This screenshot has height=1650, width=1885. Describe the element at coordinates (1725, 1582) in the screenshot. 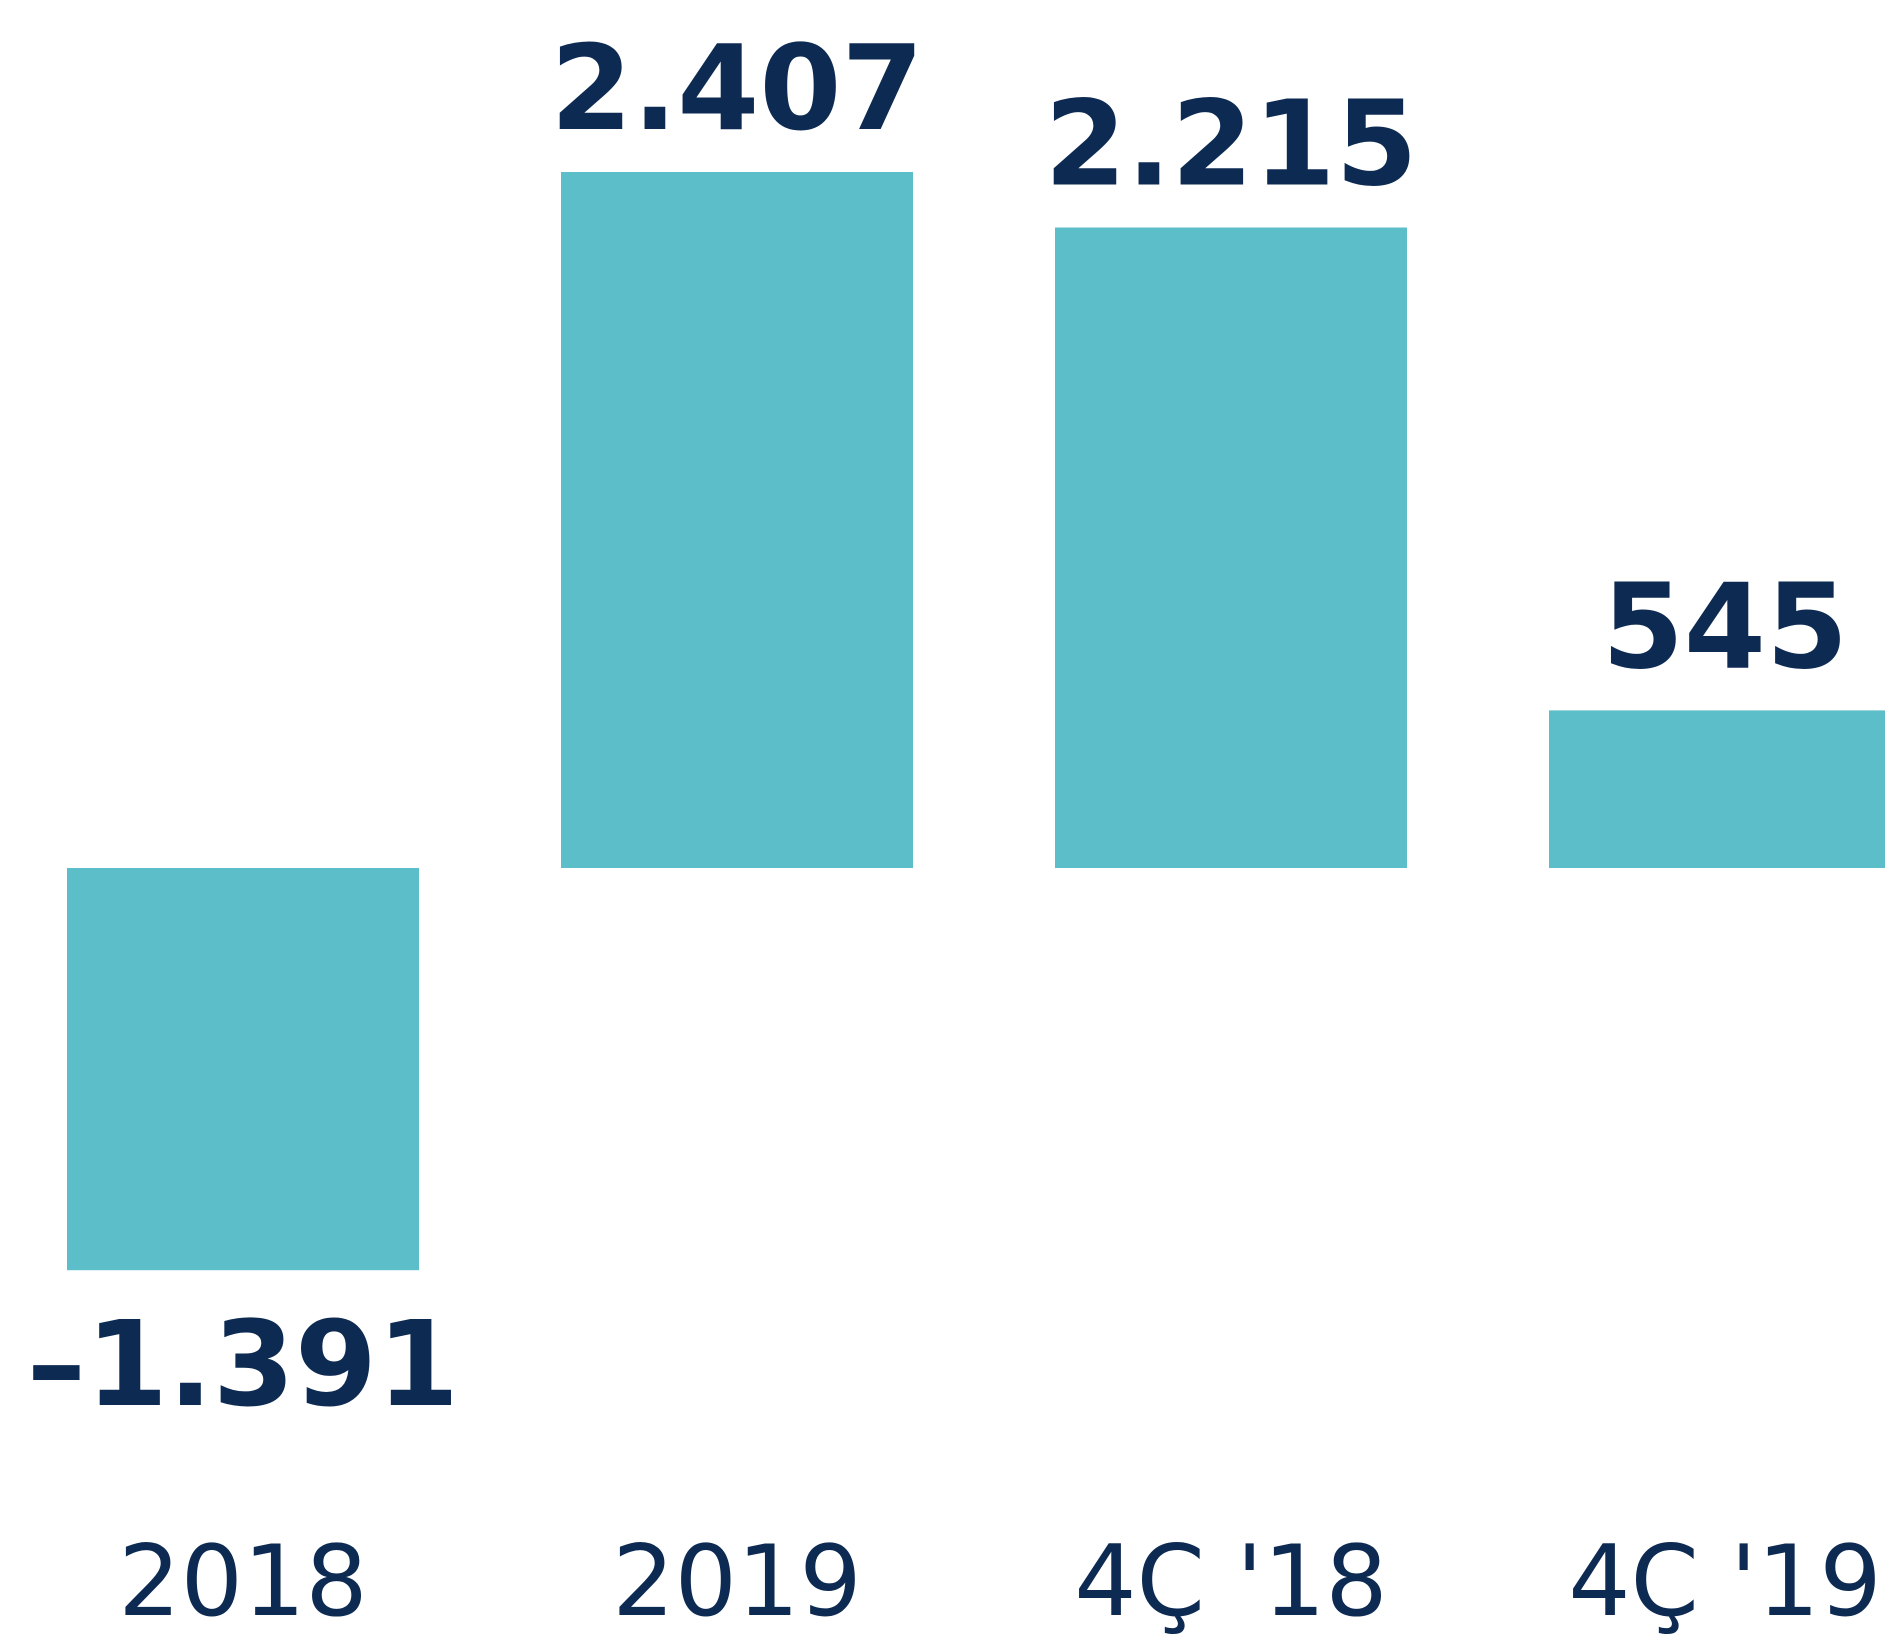

I see `x-tick-label: 4Ç '19` at that location.